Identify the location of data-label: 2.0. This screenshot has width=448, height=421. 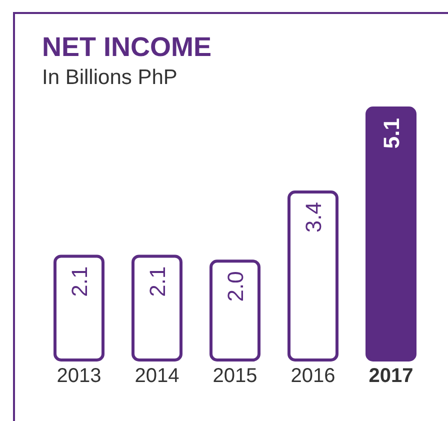
(235, 286).